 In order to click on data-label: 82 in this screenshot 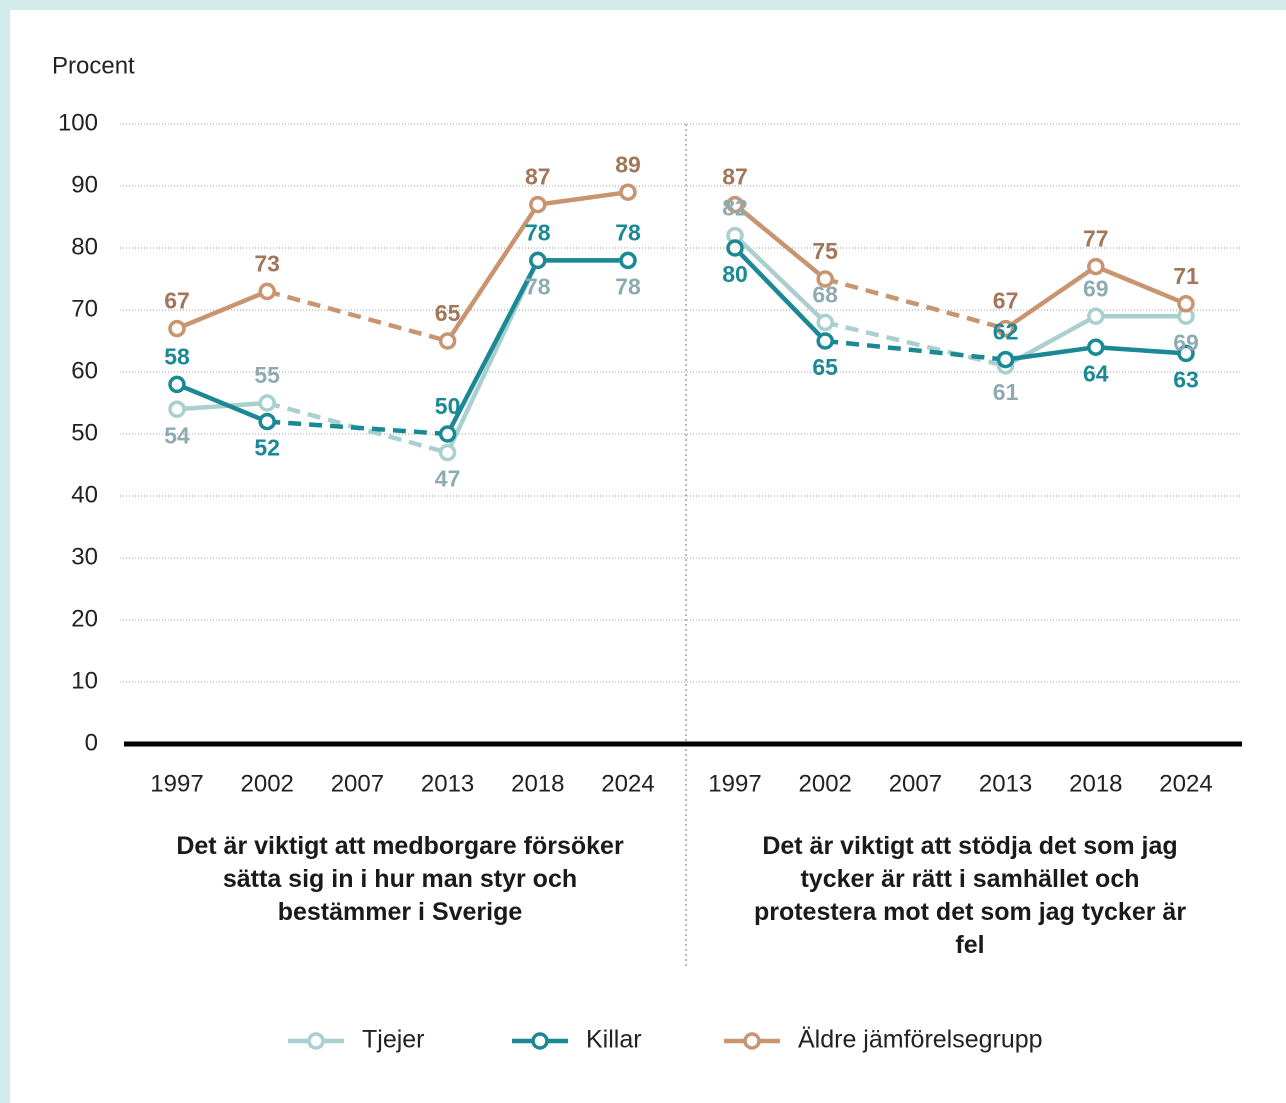, I will do `click(735, 208)`.